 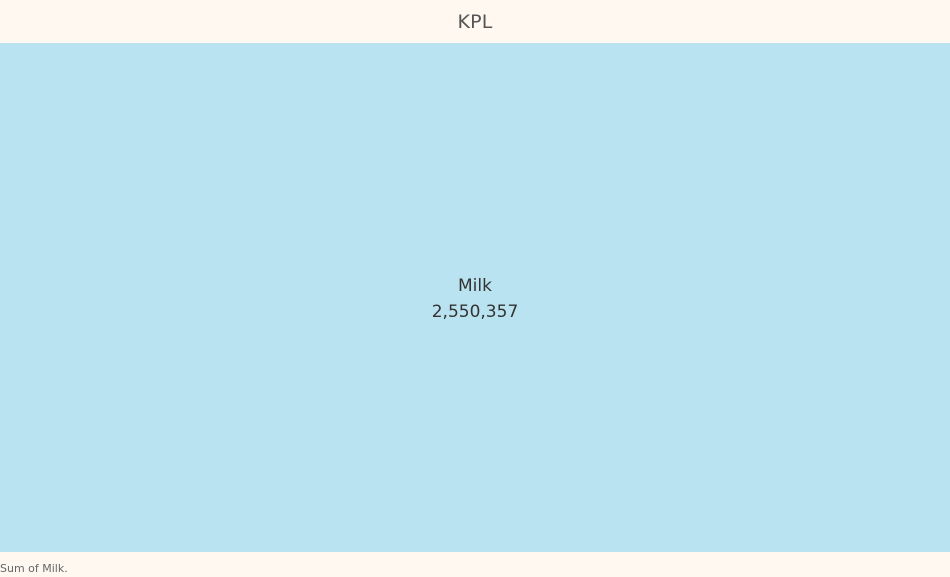 I want to click on tile-category-label: Milk, so click(x=475, y=286).